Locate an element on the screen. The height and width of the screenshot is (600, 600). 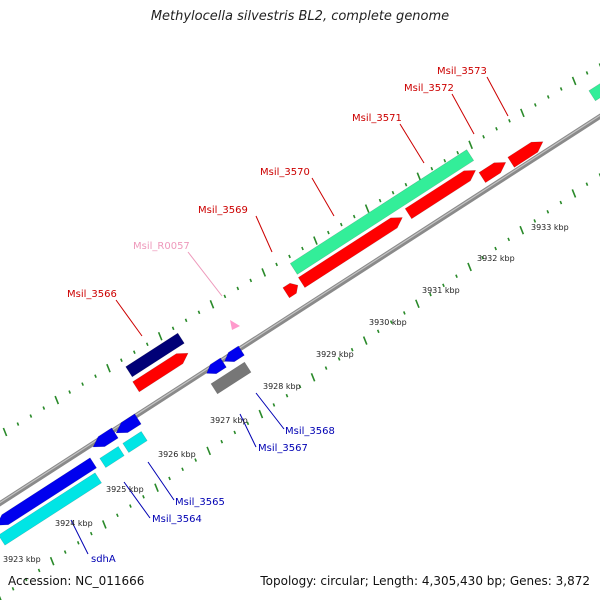
tick-label-3929: 3929 kbp is located at coordinates (335, 354).